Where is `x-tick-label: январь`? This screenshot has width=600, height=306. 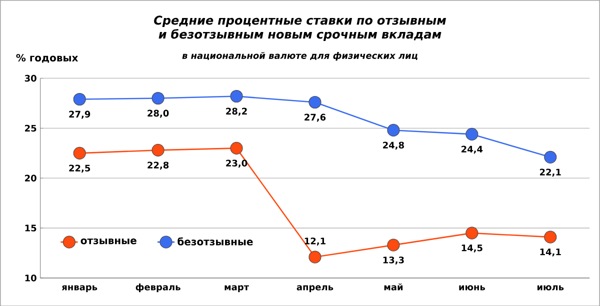 x-tick-label: январь is located at coordinates (80, 288).